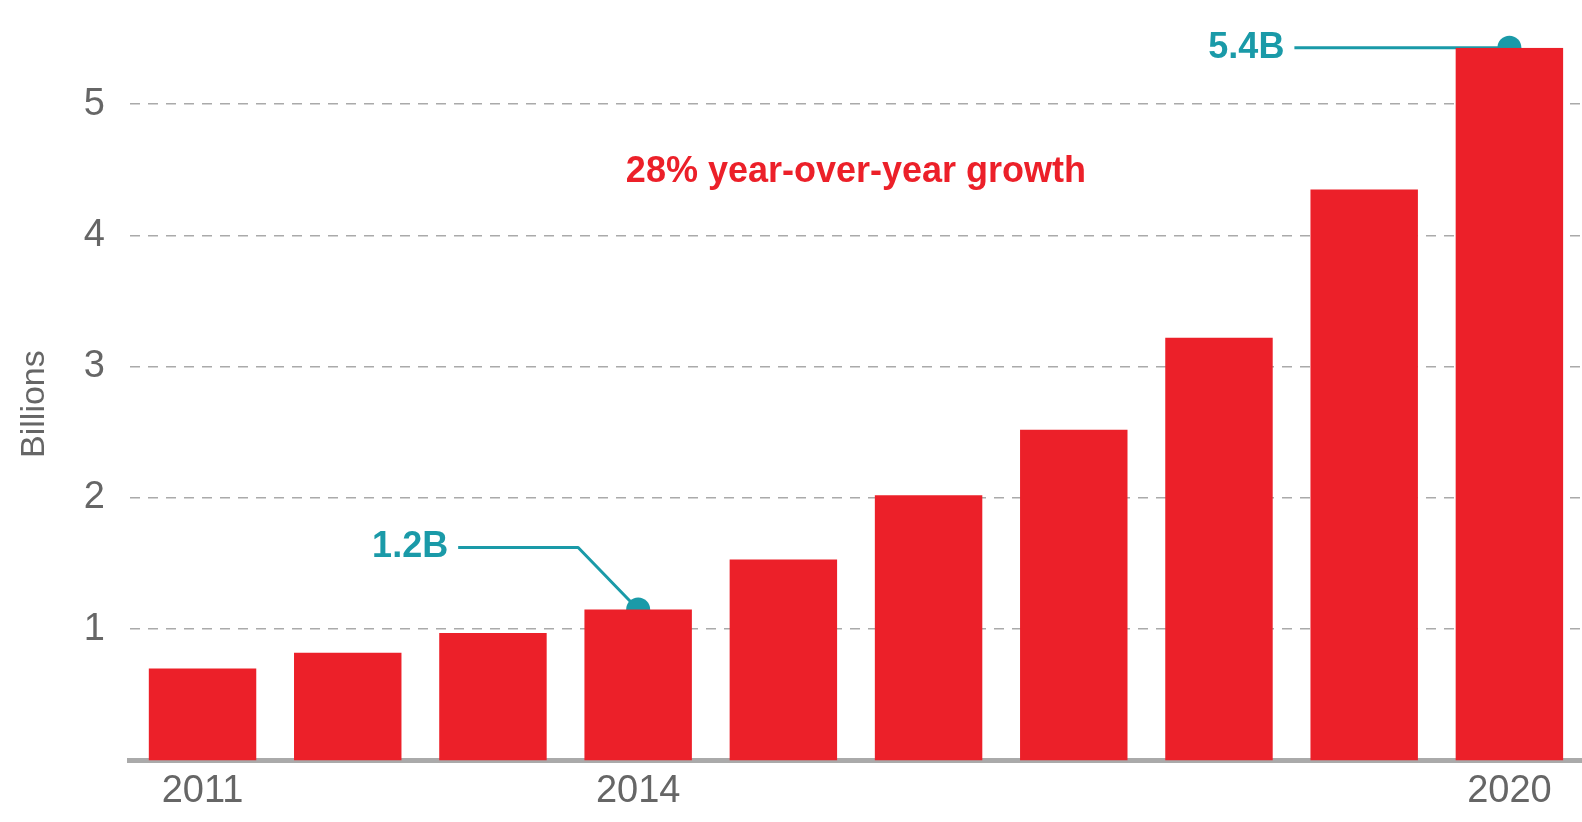 This screenshot has width=1582, height=822. Describe the element at coordinates (31, 404) in the screenshot. I see `y-axis-title: Billions` at that location.